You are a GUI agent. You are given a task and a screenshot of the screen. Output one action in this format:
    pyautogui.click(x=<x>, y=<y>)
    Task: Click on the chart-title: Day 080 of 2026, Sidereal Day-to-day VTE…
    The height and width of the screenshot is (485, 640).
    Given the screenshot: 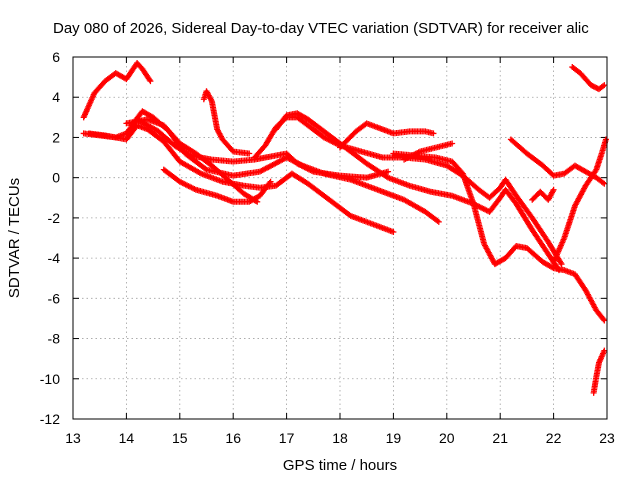 What is the action you would take?
    pyautogui.click(x=321, y=28)
    